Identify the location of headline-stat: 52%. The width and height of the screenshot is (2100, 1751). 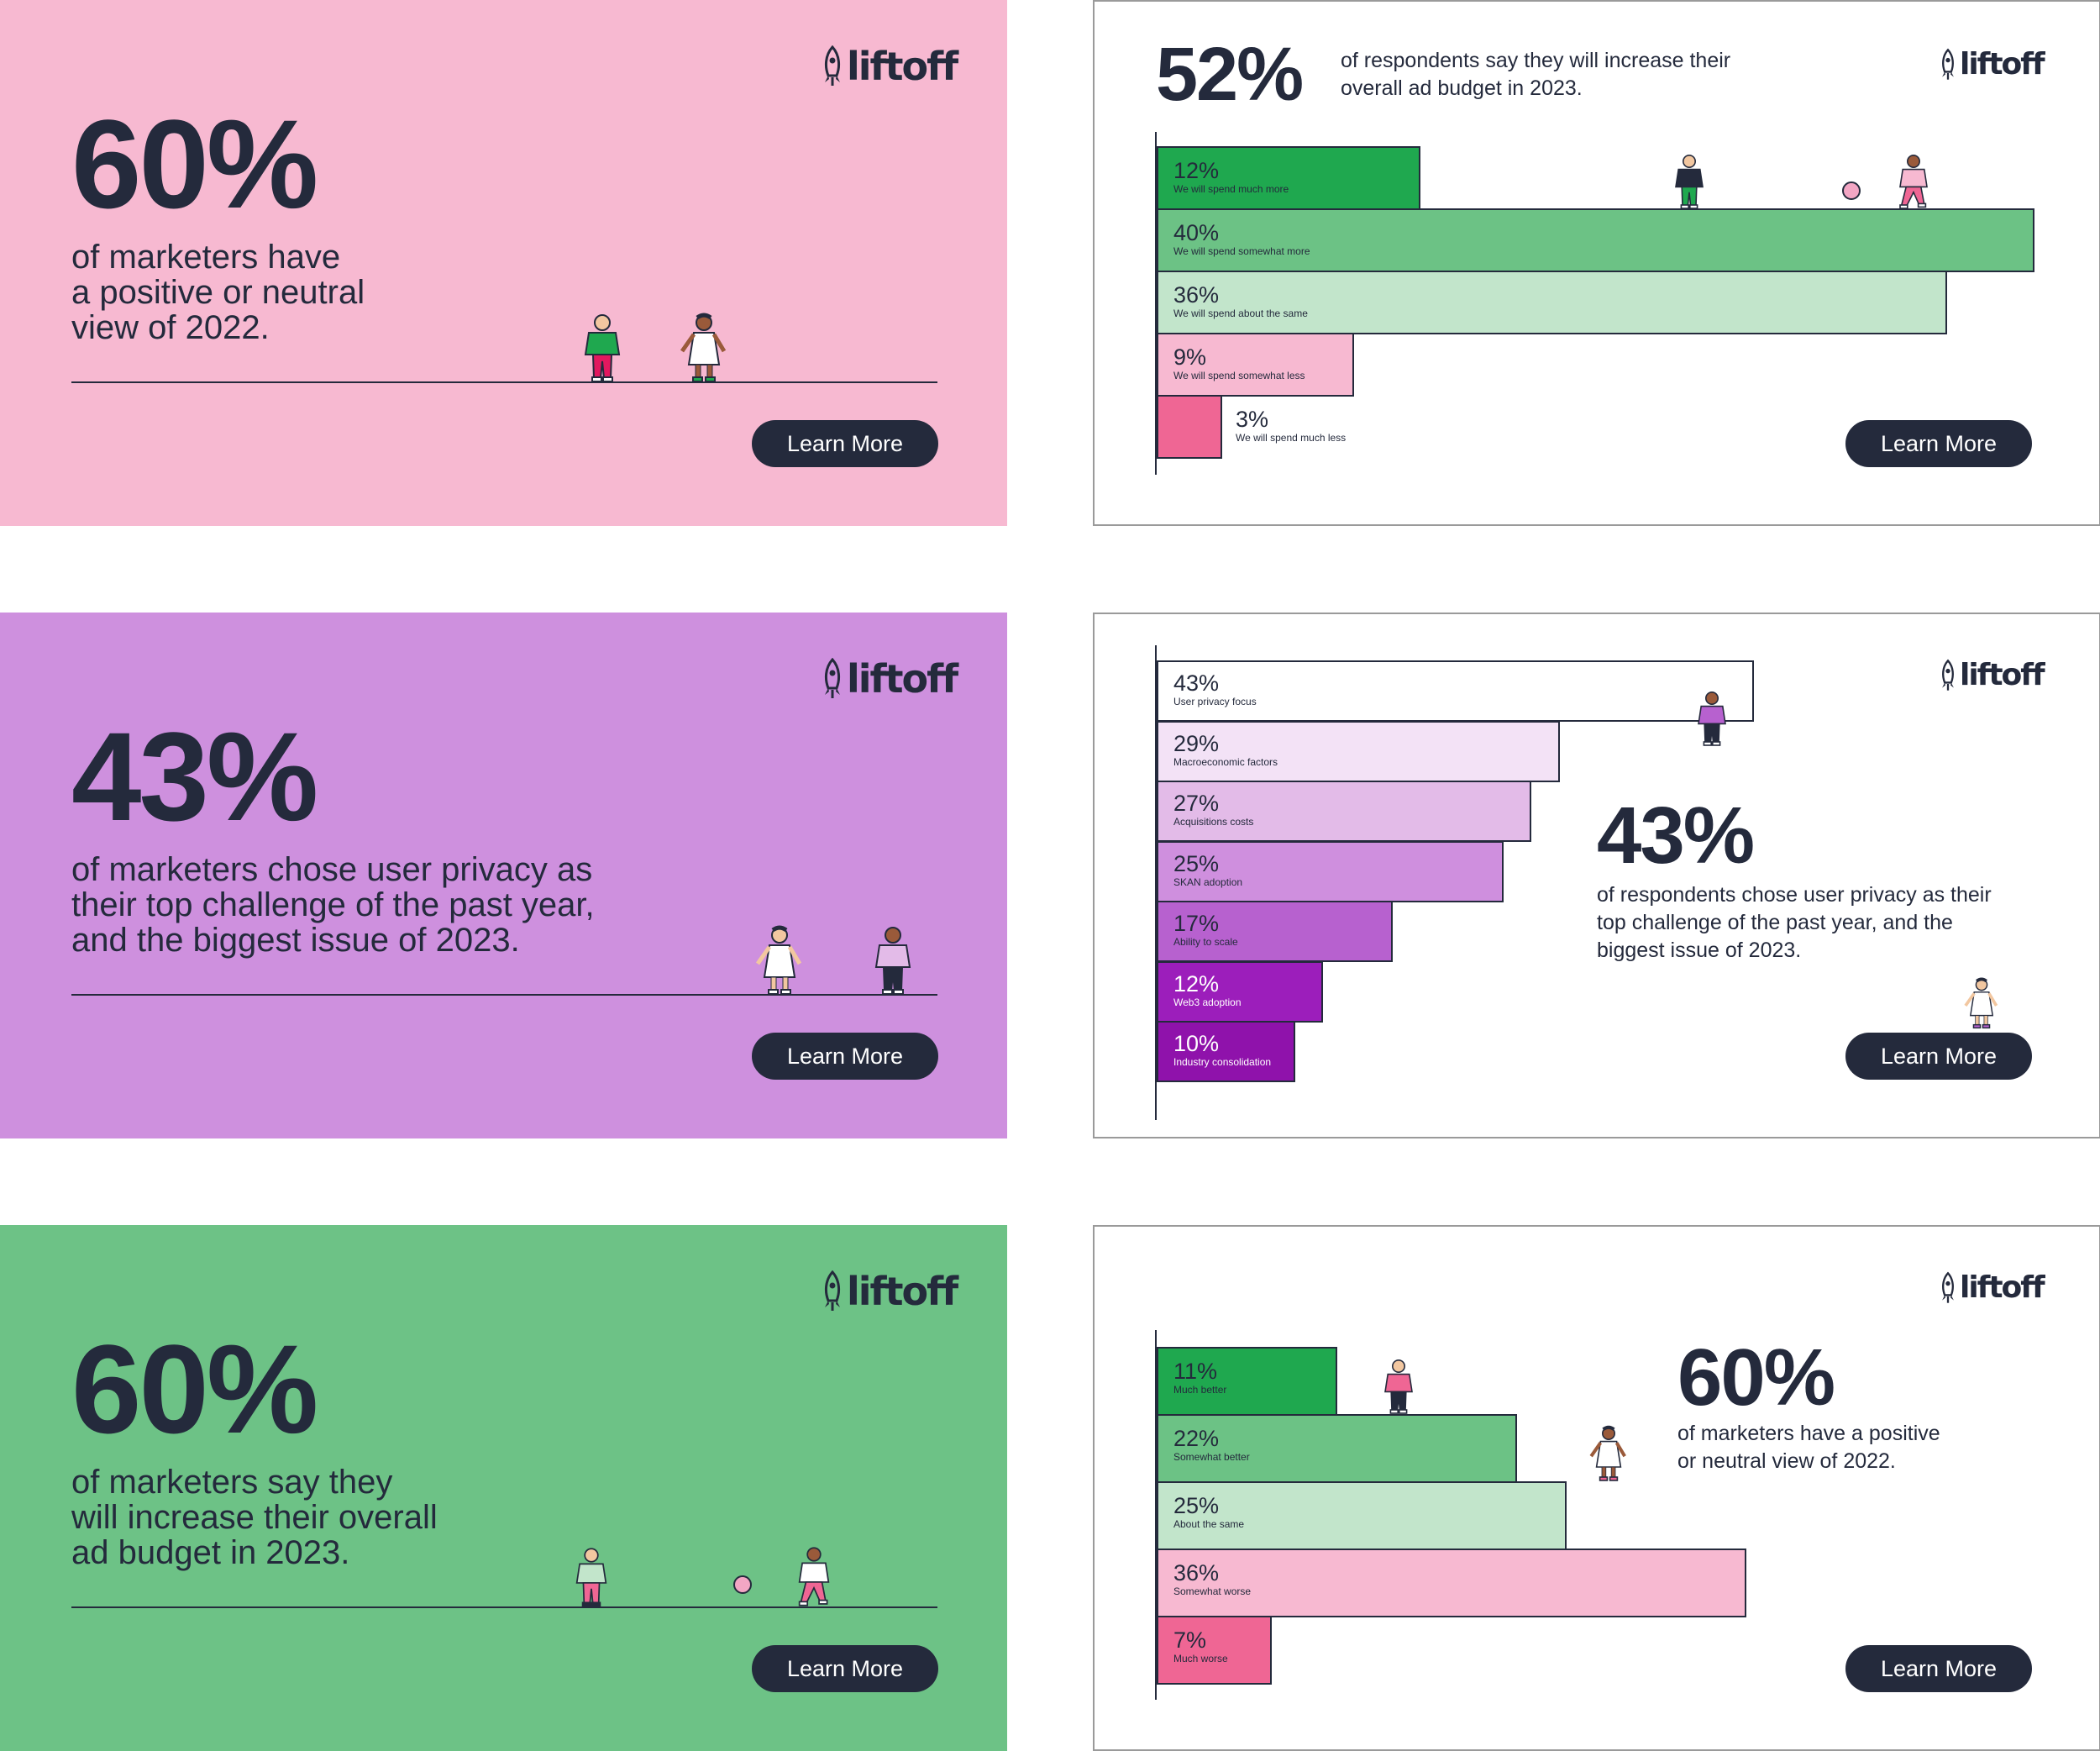
(1230, 75).